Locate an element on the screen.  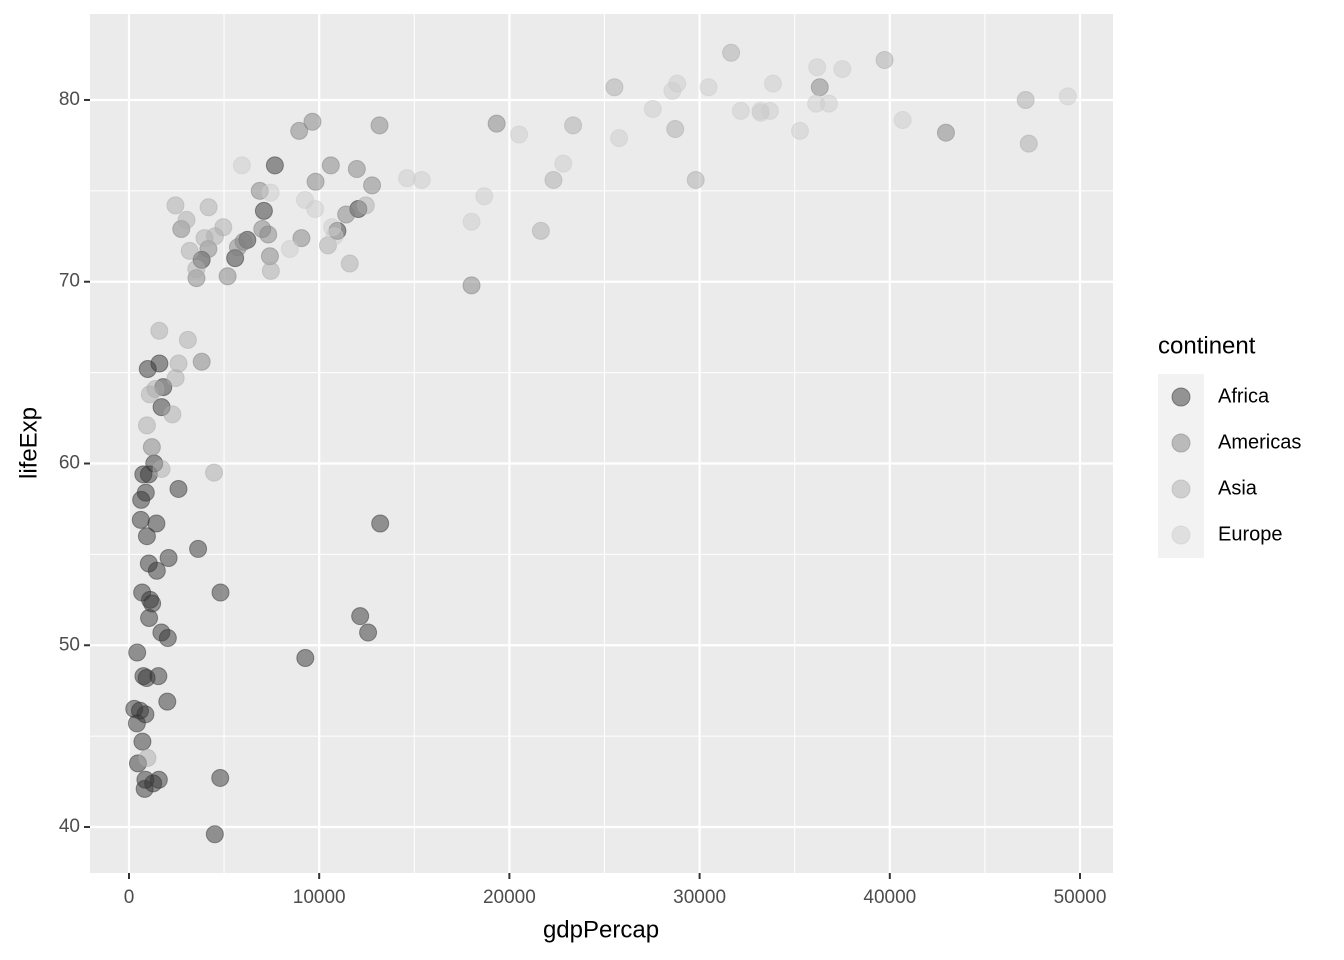
legend-label: Africa is located at coordinates (1244, 396).